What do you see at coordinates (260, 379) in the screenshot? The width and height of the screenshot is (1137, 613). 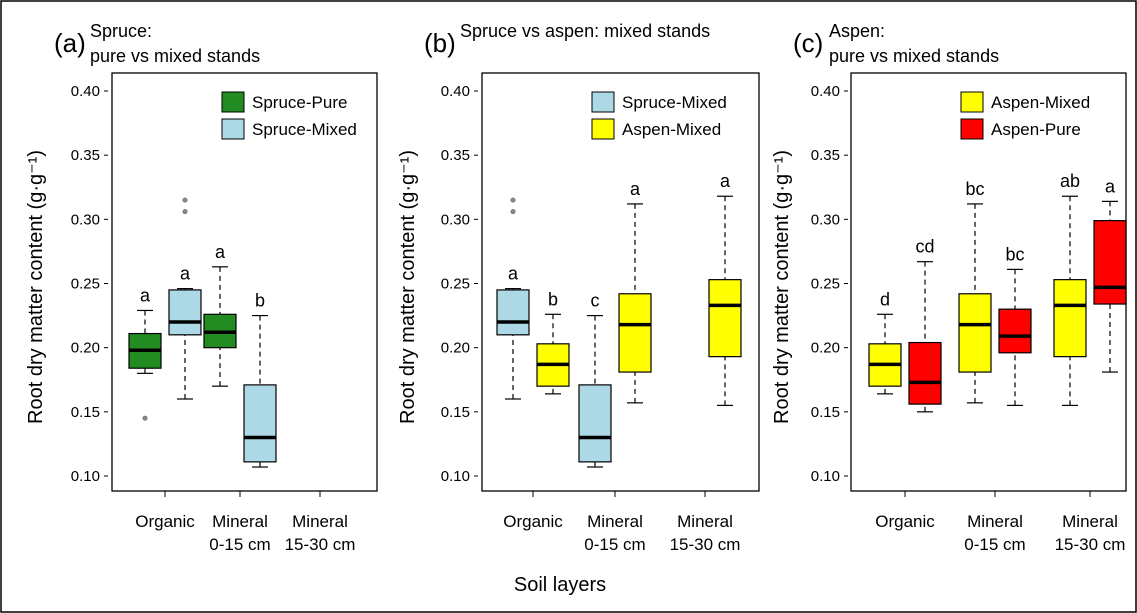 I see `box-spruce-mixed-1: b` at bounding box center [260, 379].